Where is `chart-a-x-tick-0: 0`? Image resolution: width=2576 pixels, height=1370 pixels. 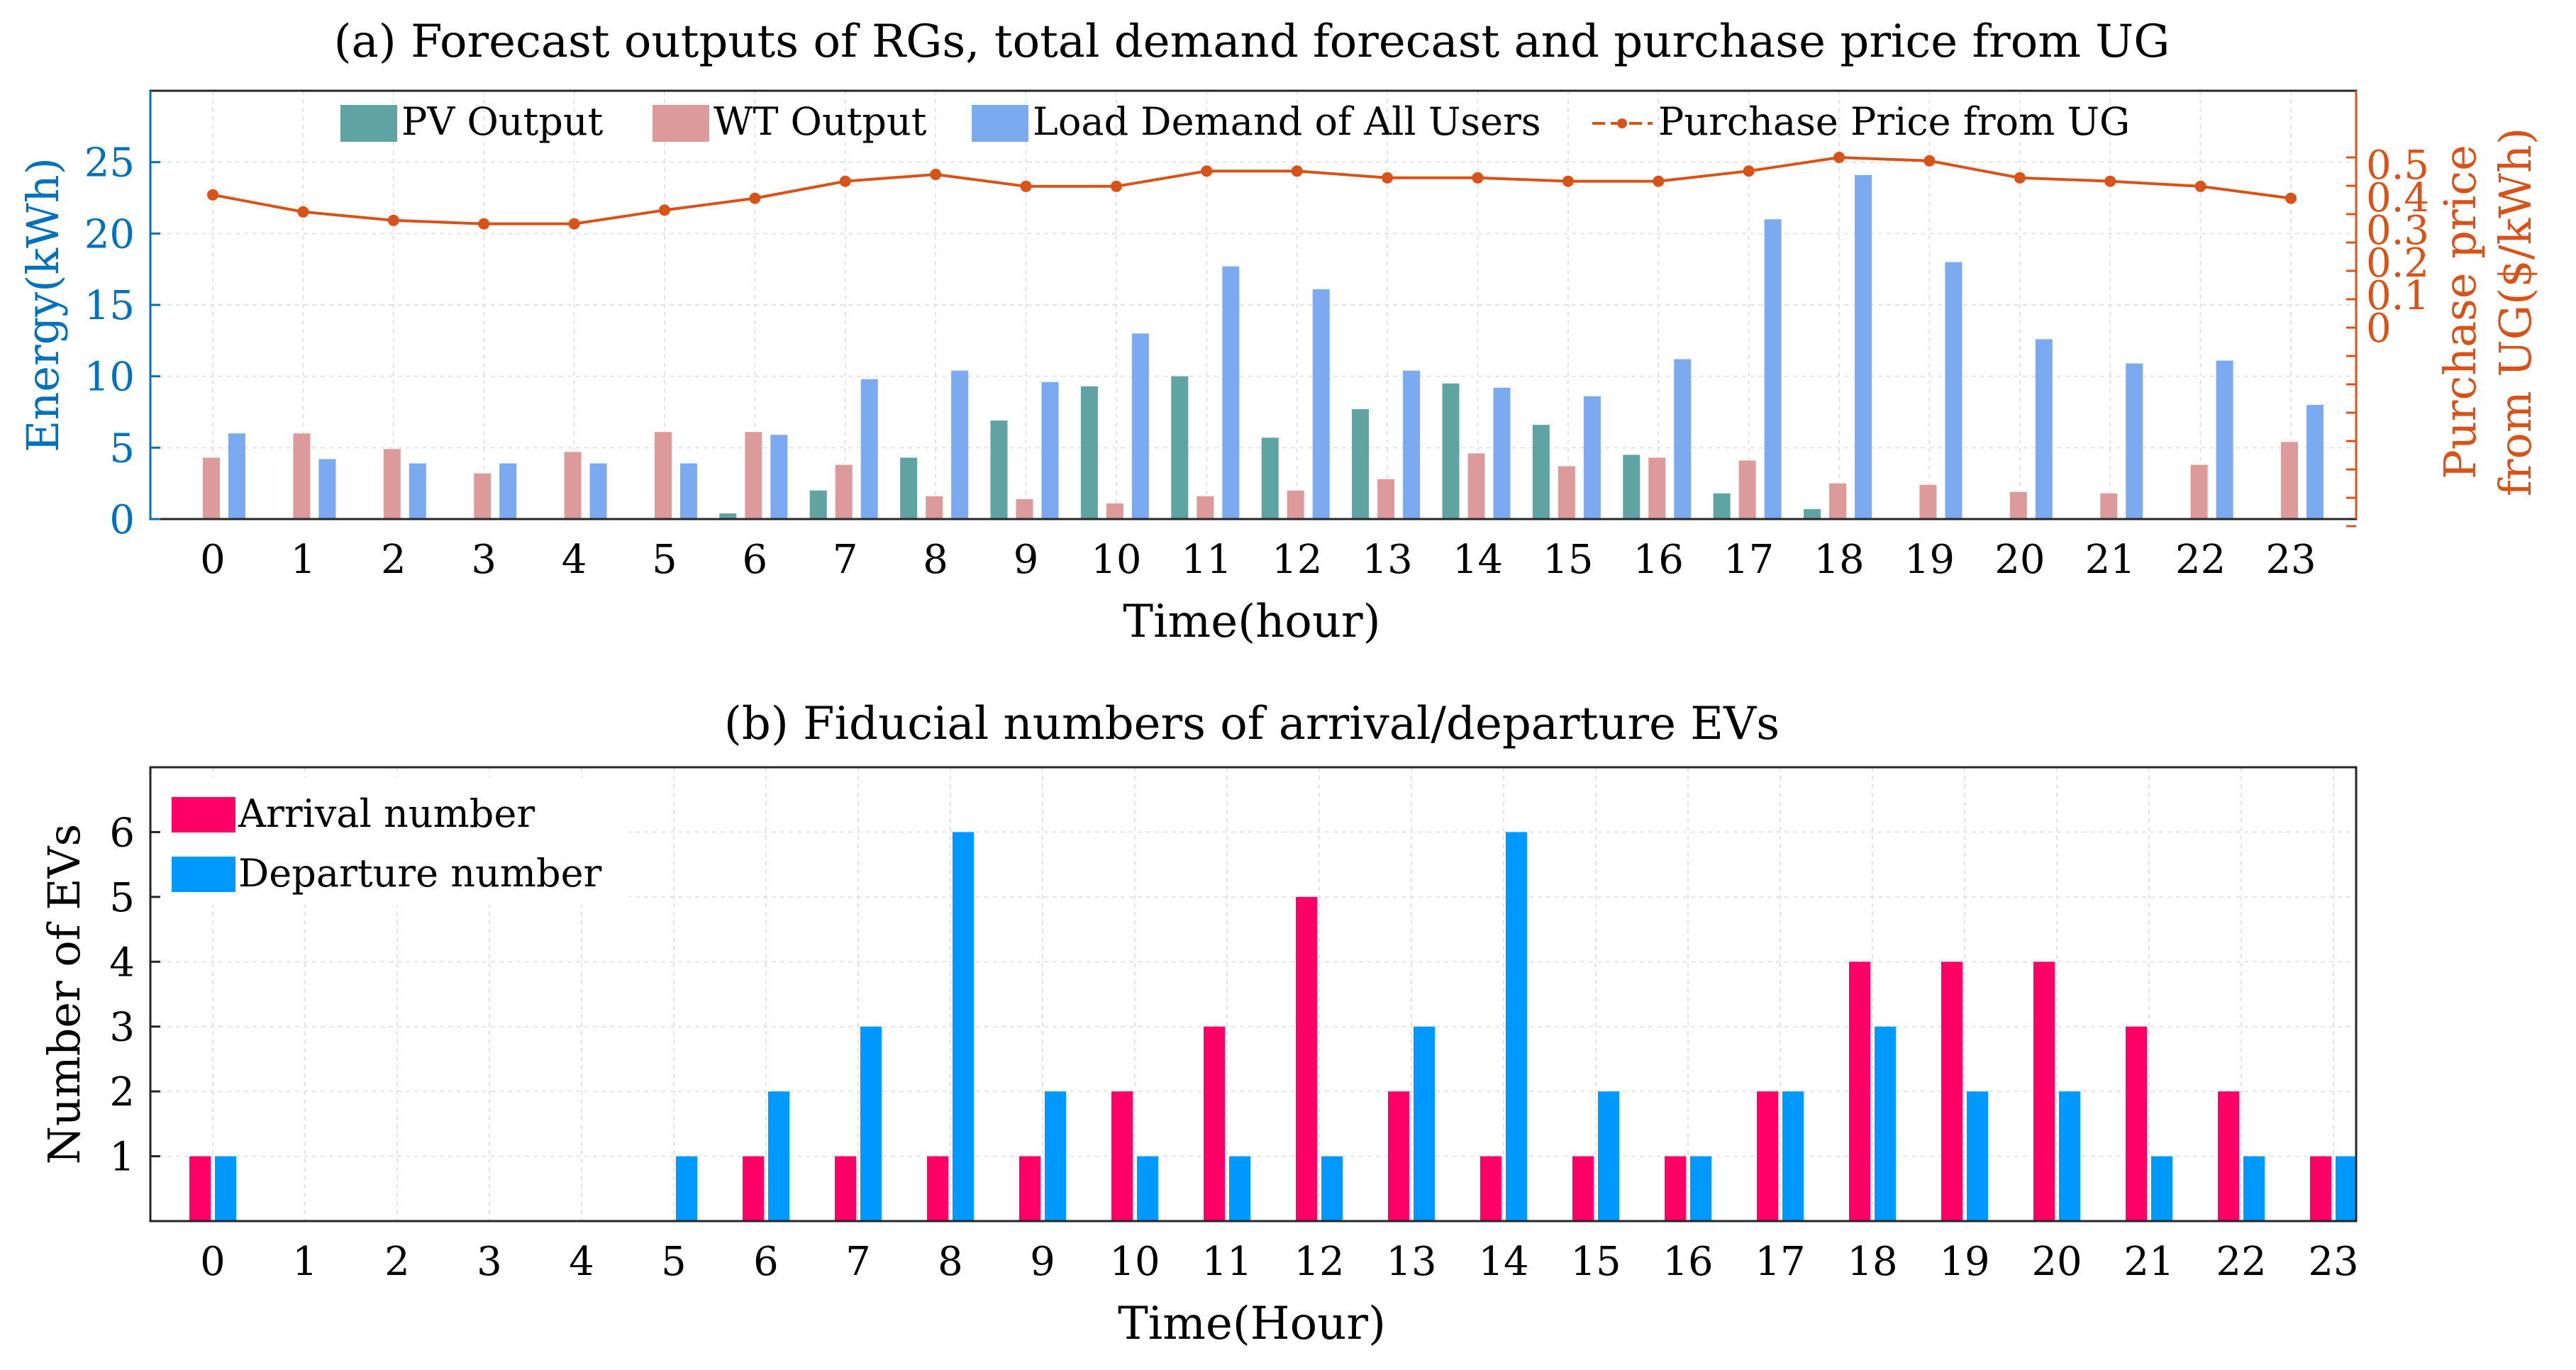
chart-a-x-tick-0: 0 is located at coordinates (213, 560).